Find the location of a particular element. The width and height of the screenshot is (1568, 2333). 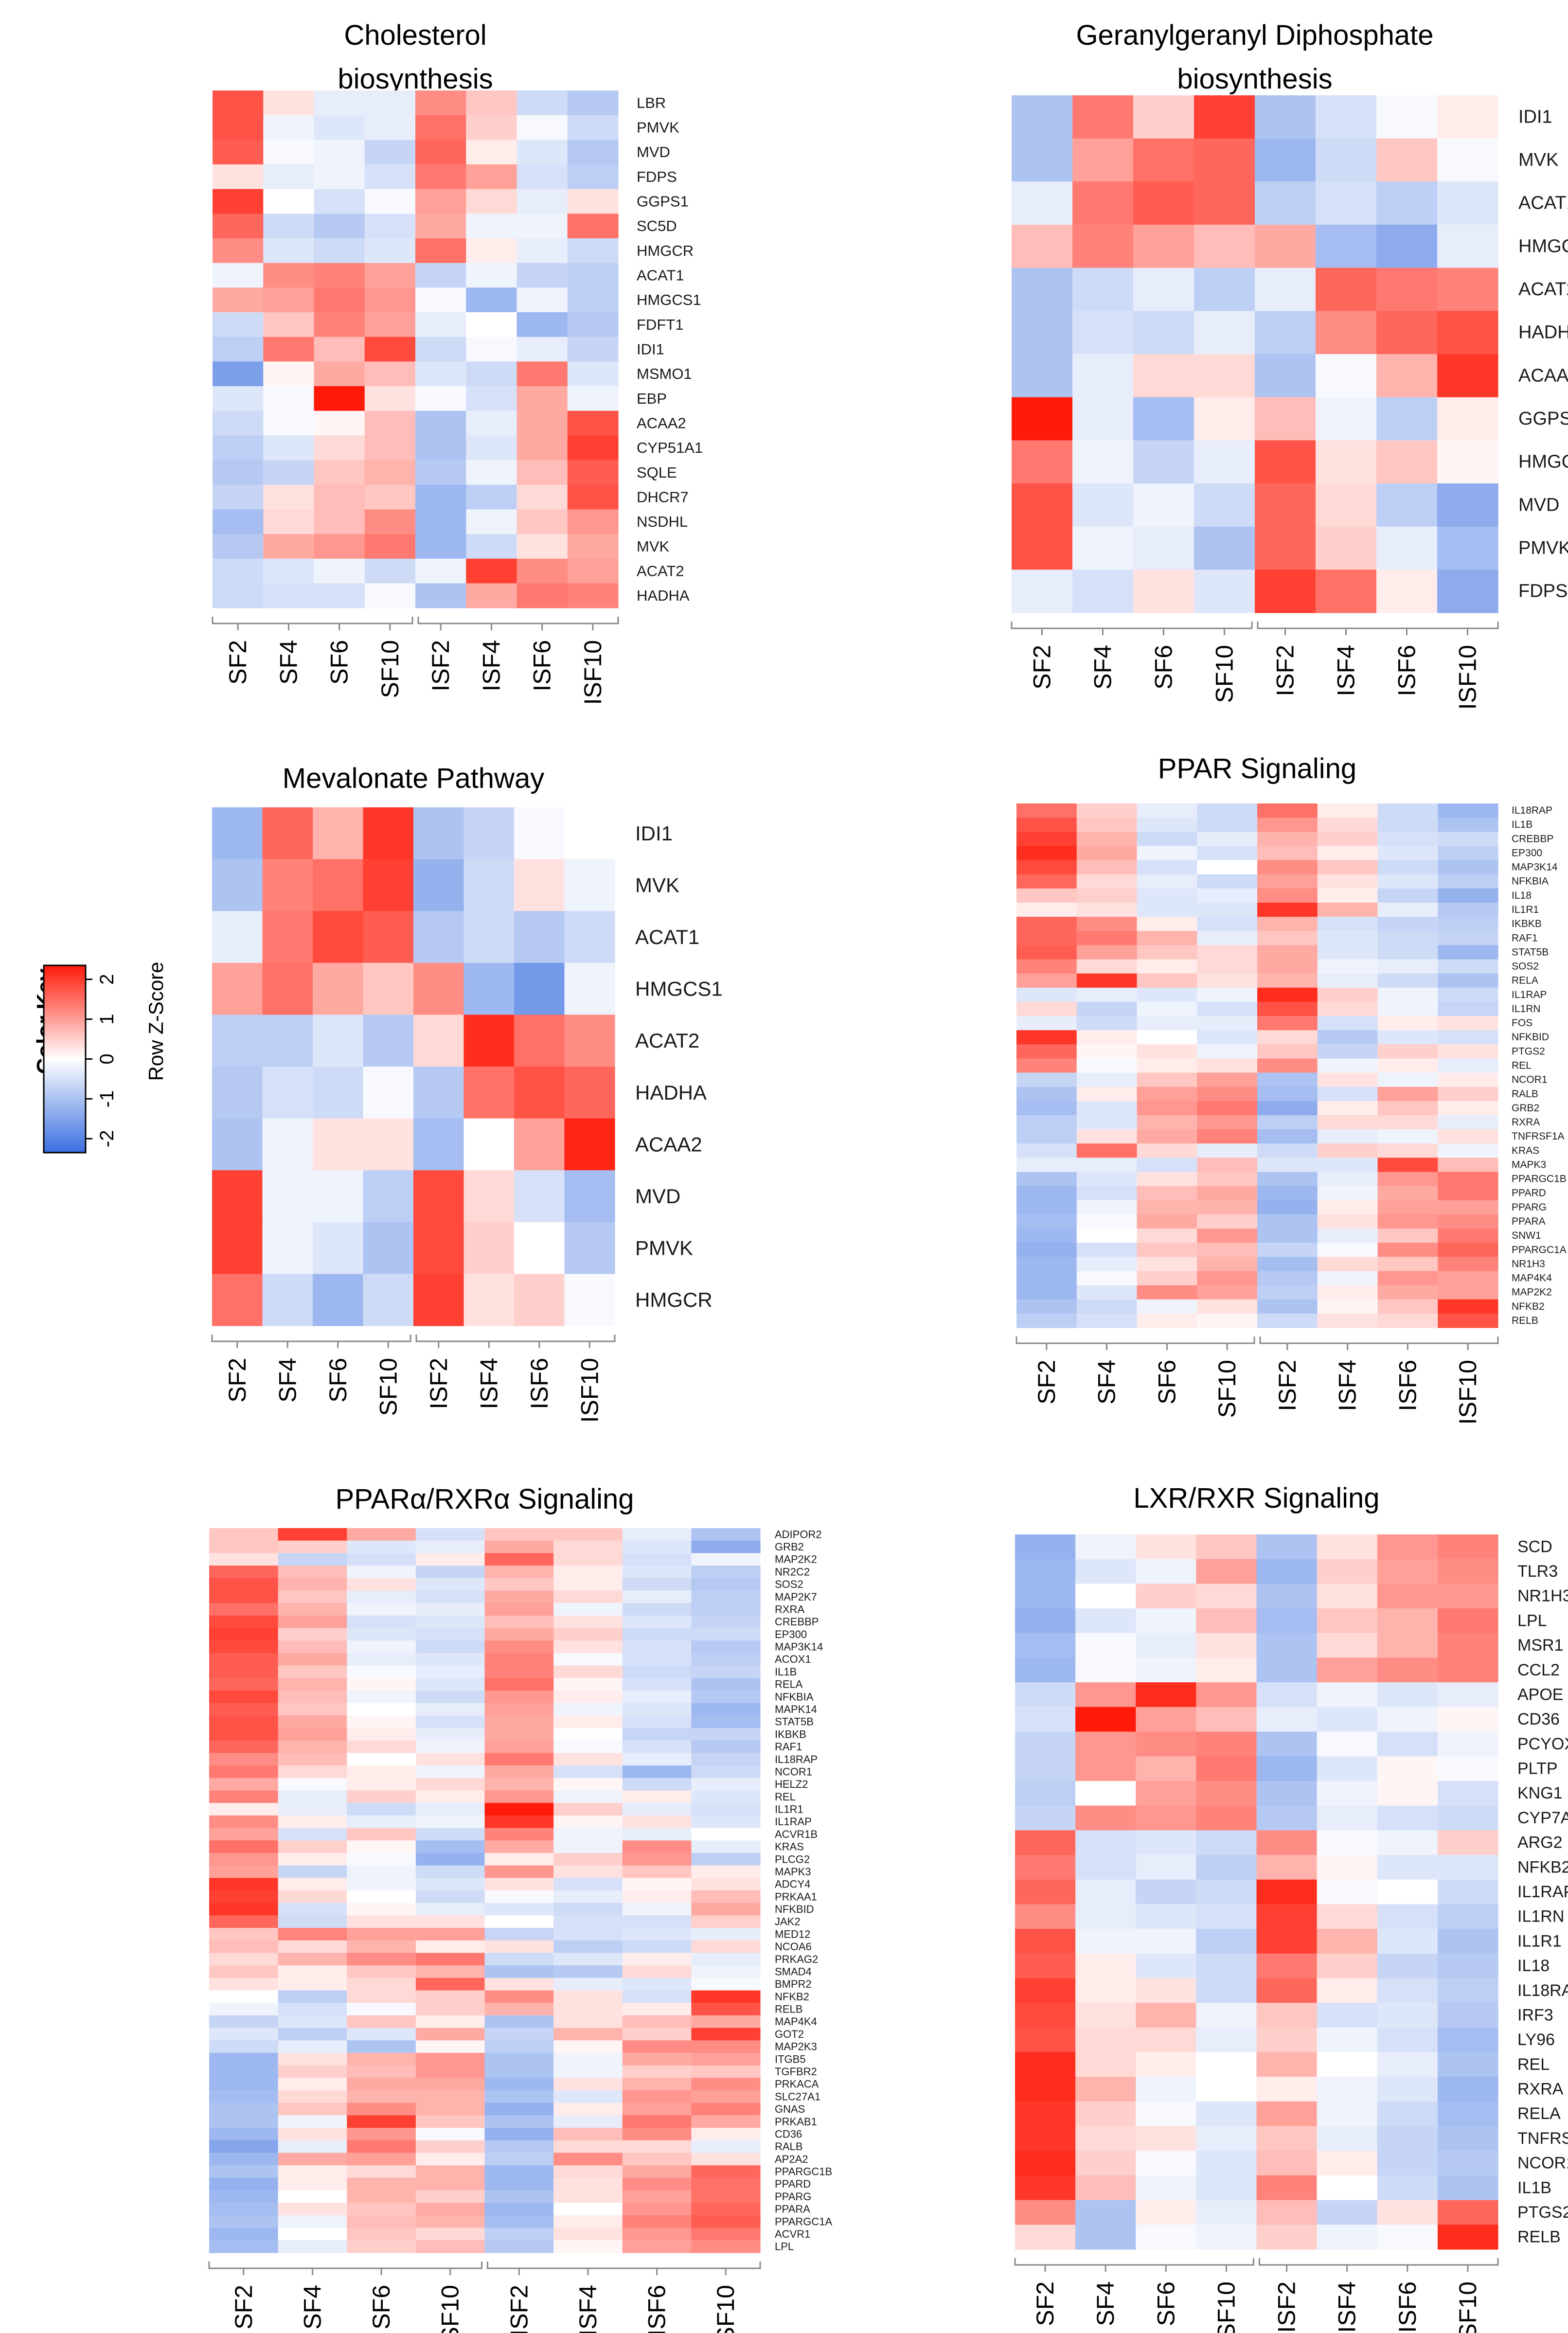

row-label: MAP2K2 is located at coordinates (796, 1559).